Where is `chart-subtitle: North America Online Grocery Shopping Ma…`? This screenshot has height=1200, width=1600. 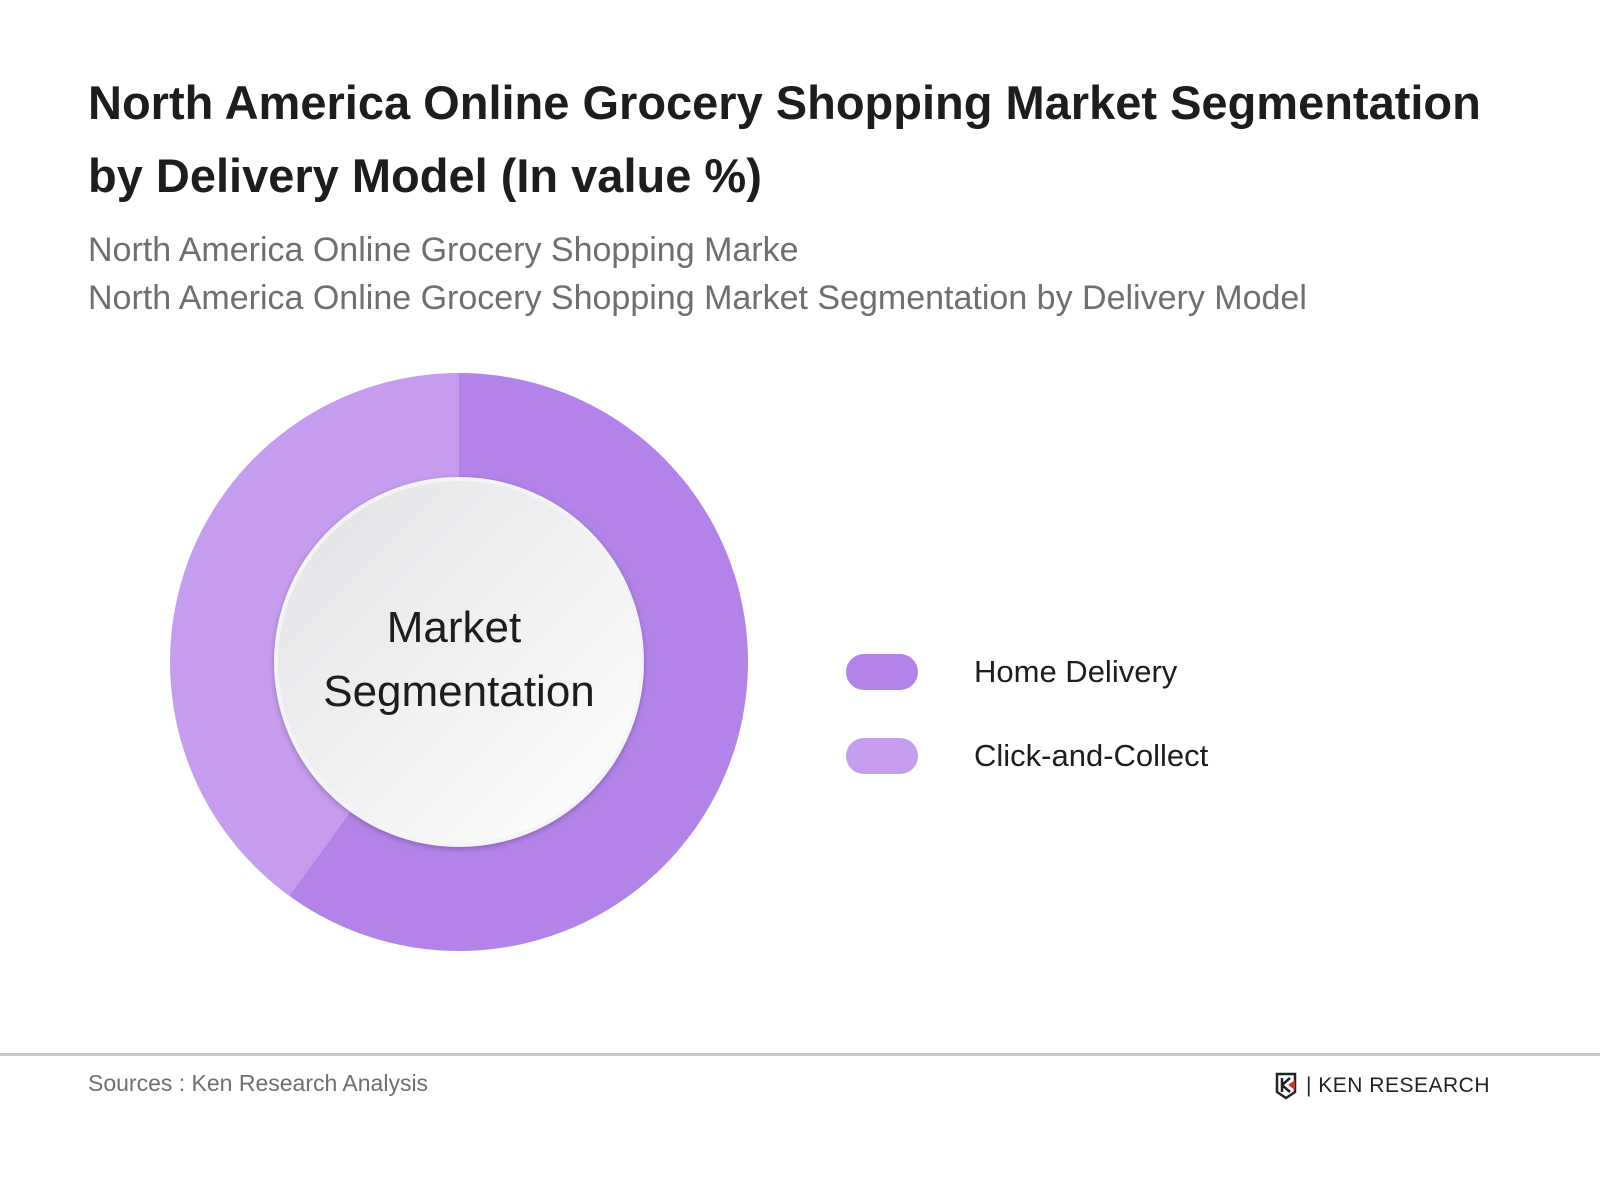
chart-subtitle: North America Online Grocery Shopping Ma… is located at coordinates (697, 274).